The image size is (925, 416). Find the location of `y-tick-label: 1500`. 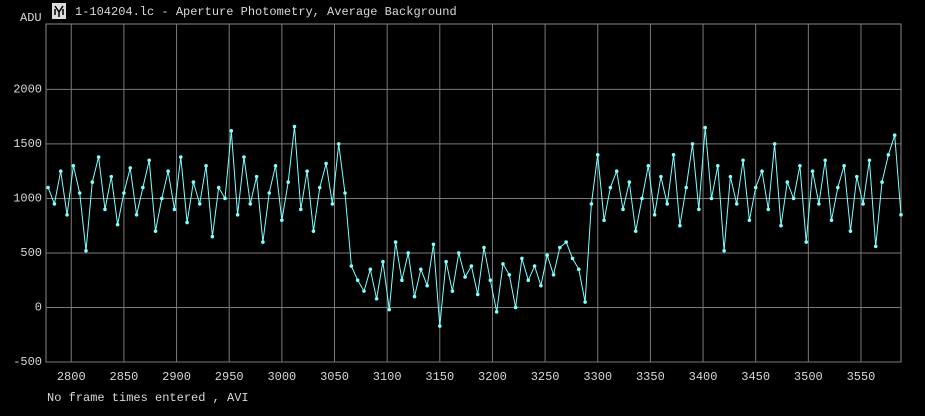

y-tick-label: 1500 is located at coordinates (27, 144).